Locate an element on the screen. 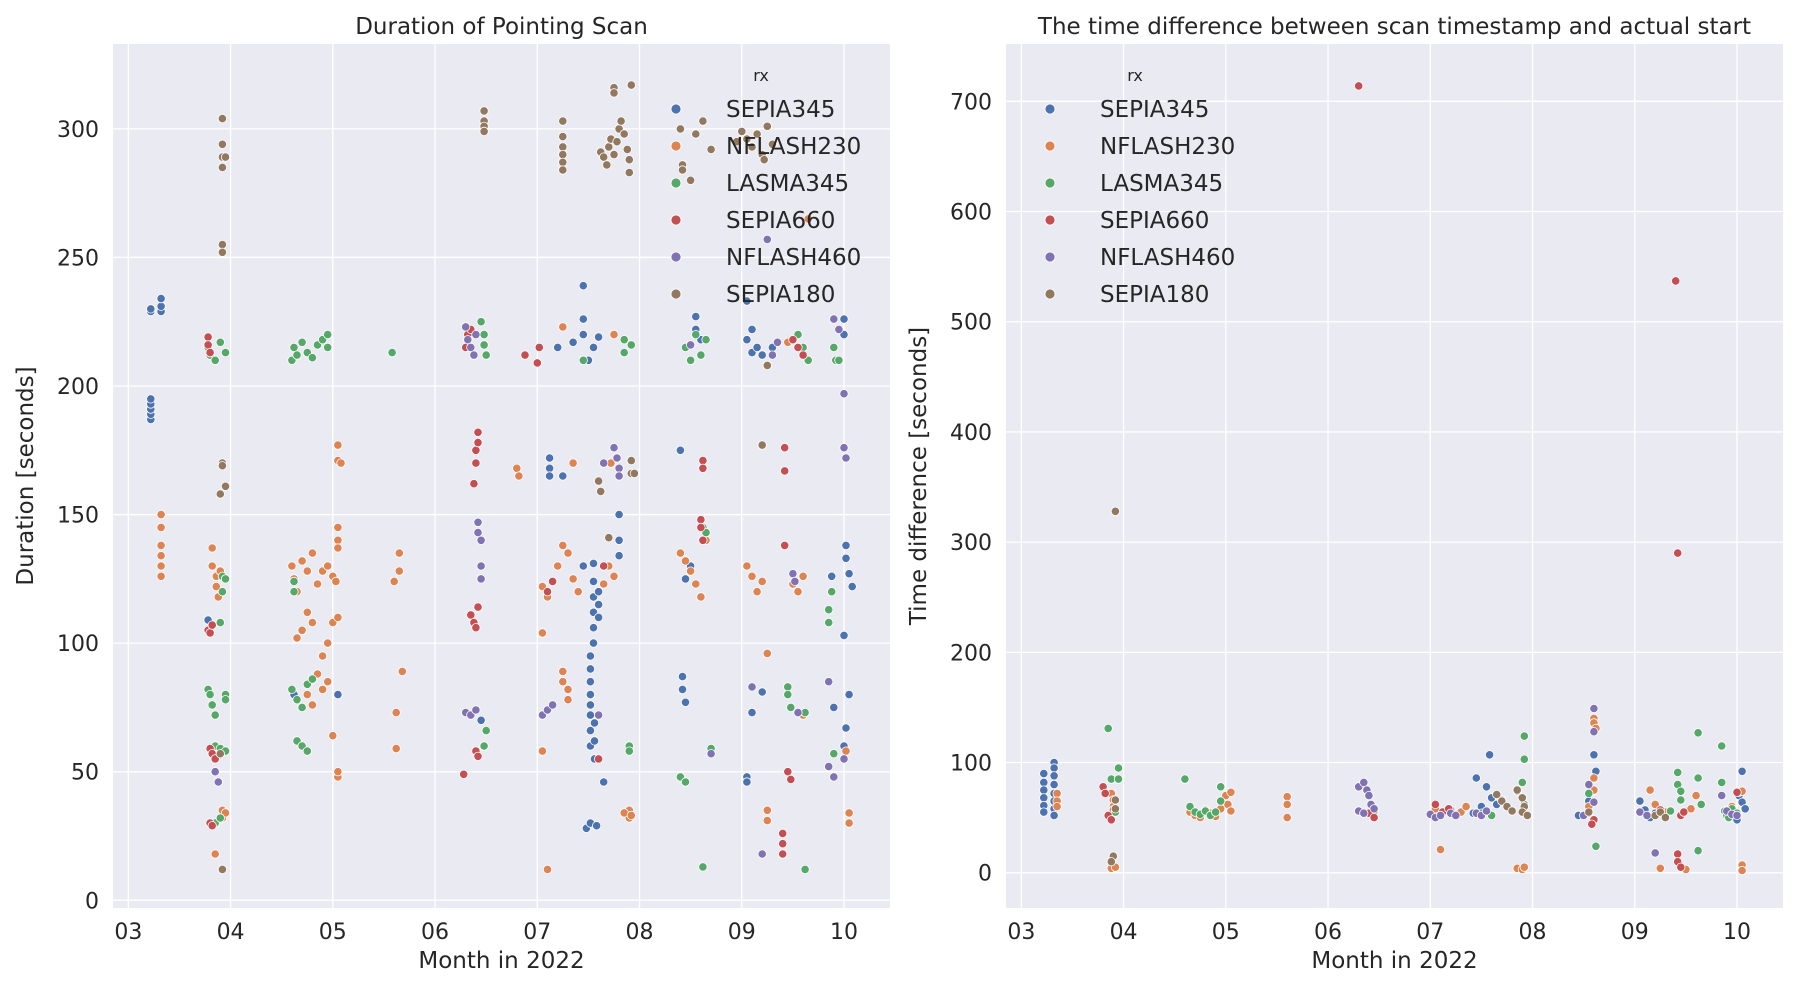 The width and height of the screenshot is (1800, 1000). chart-title: Duration of Pointing Scan is located at coordinates (501, 27).